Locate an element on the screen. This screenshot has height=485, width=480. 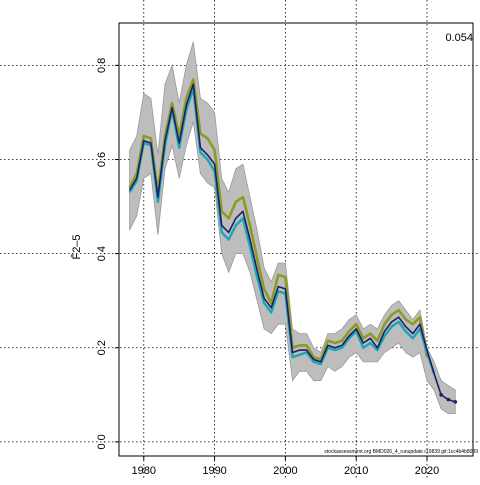
x-tick-label: 2020 is located at coordinates (427, 471).